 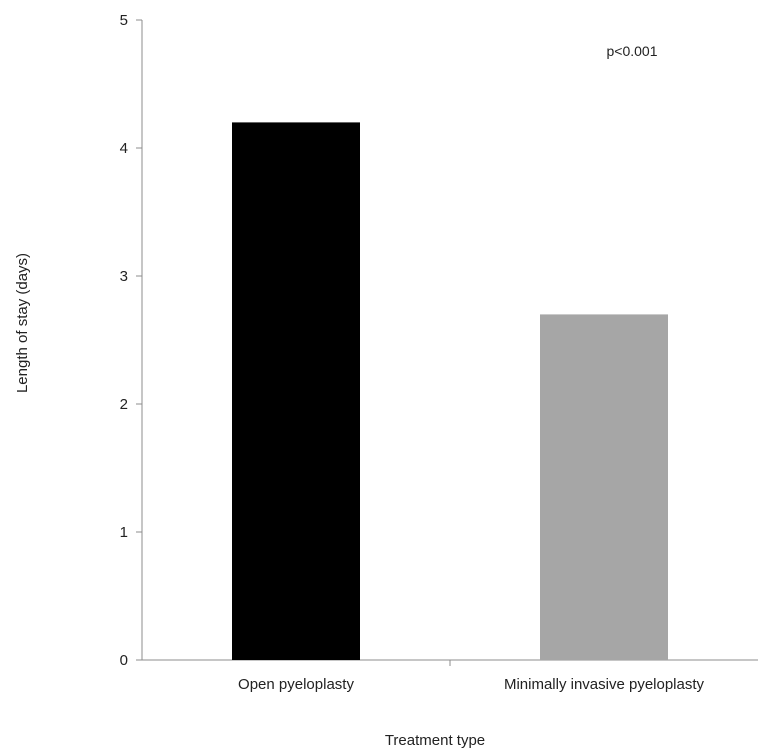 What do you see at coordinates (124, 148) in the screenshot?
I see `y-tick-label: 4` at bounding box center [124, 148].